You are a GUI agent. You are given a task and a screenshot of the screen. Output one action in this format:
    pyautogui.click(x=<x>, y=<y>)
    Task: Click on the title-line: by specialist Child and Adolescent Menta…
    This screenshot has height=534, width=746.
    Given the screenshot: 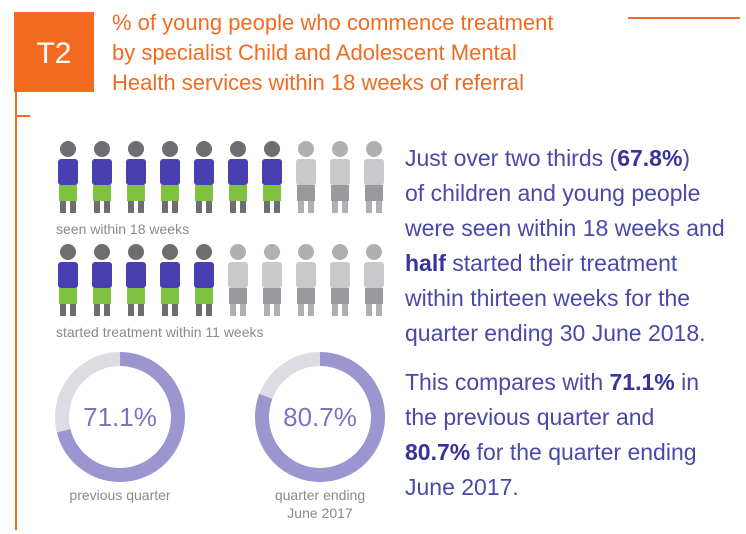 What is the action you would take?
    pyautogui.click(x=314, y=52)
    